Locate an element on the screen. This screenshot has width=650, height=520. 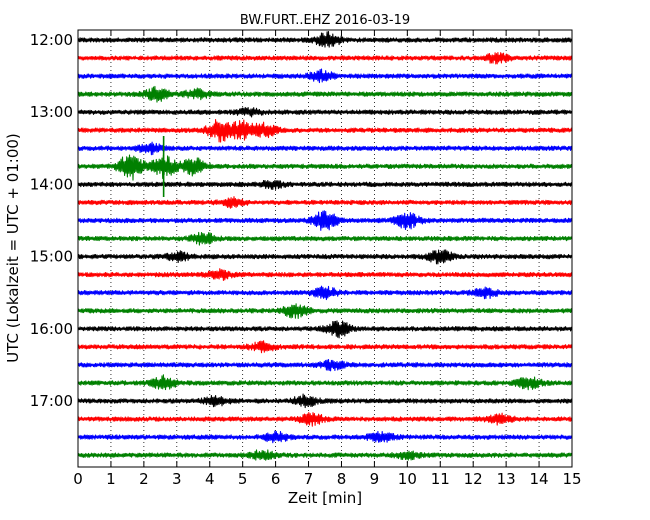
x-tick-label-13: 13 is located at coordinates (506, 479).